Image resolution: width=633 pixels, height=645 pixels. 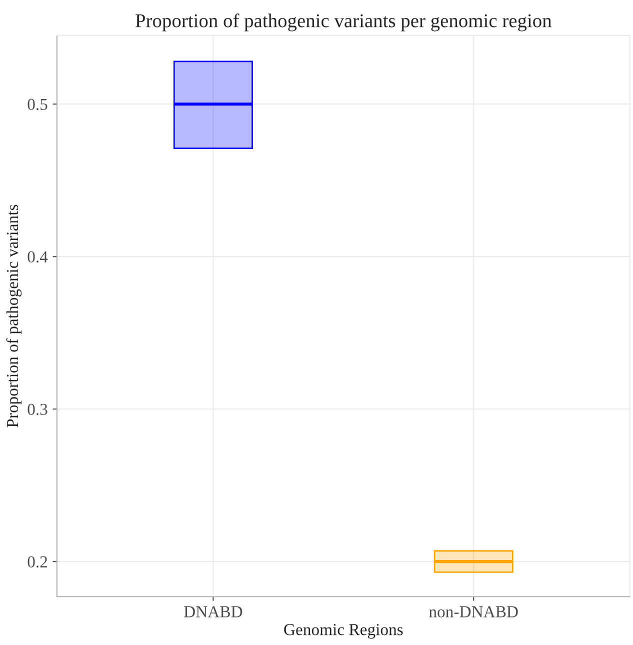 I want to click on y-tick-label: 0.4, so click(x=38, y=257).